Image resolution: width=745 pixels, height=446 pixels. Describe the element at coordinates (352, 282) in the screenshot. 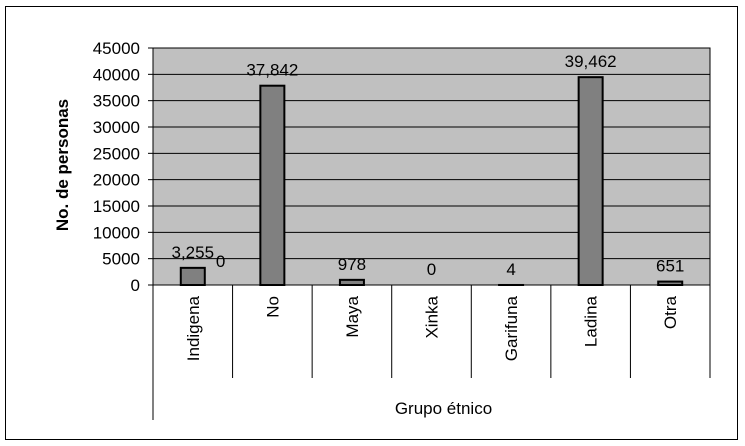

I see `bar-maya` at that location.